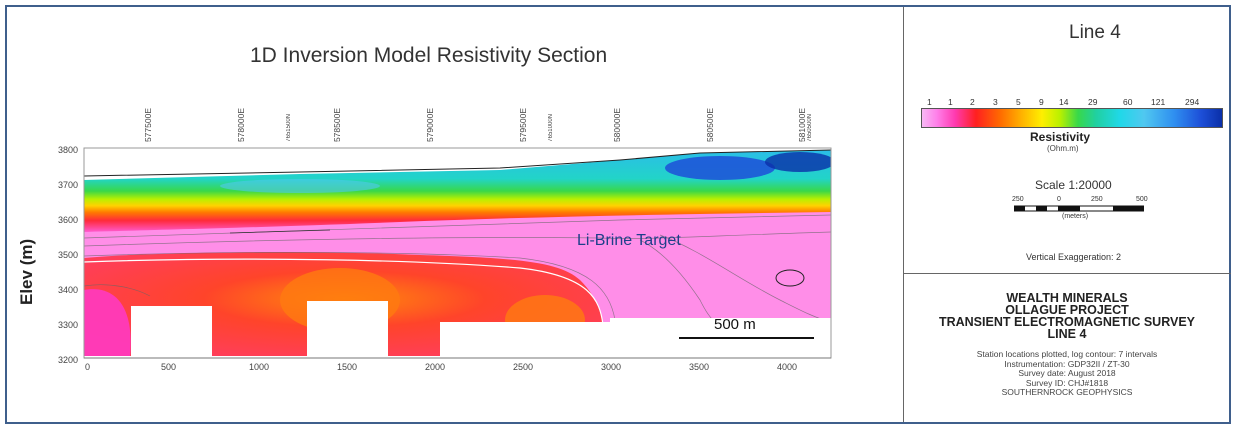 The image size is (1235, 428). I want to click on company-name: WEALTH MINERALS, so click(1067, 298).